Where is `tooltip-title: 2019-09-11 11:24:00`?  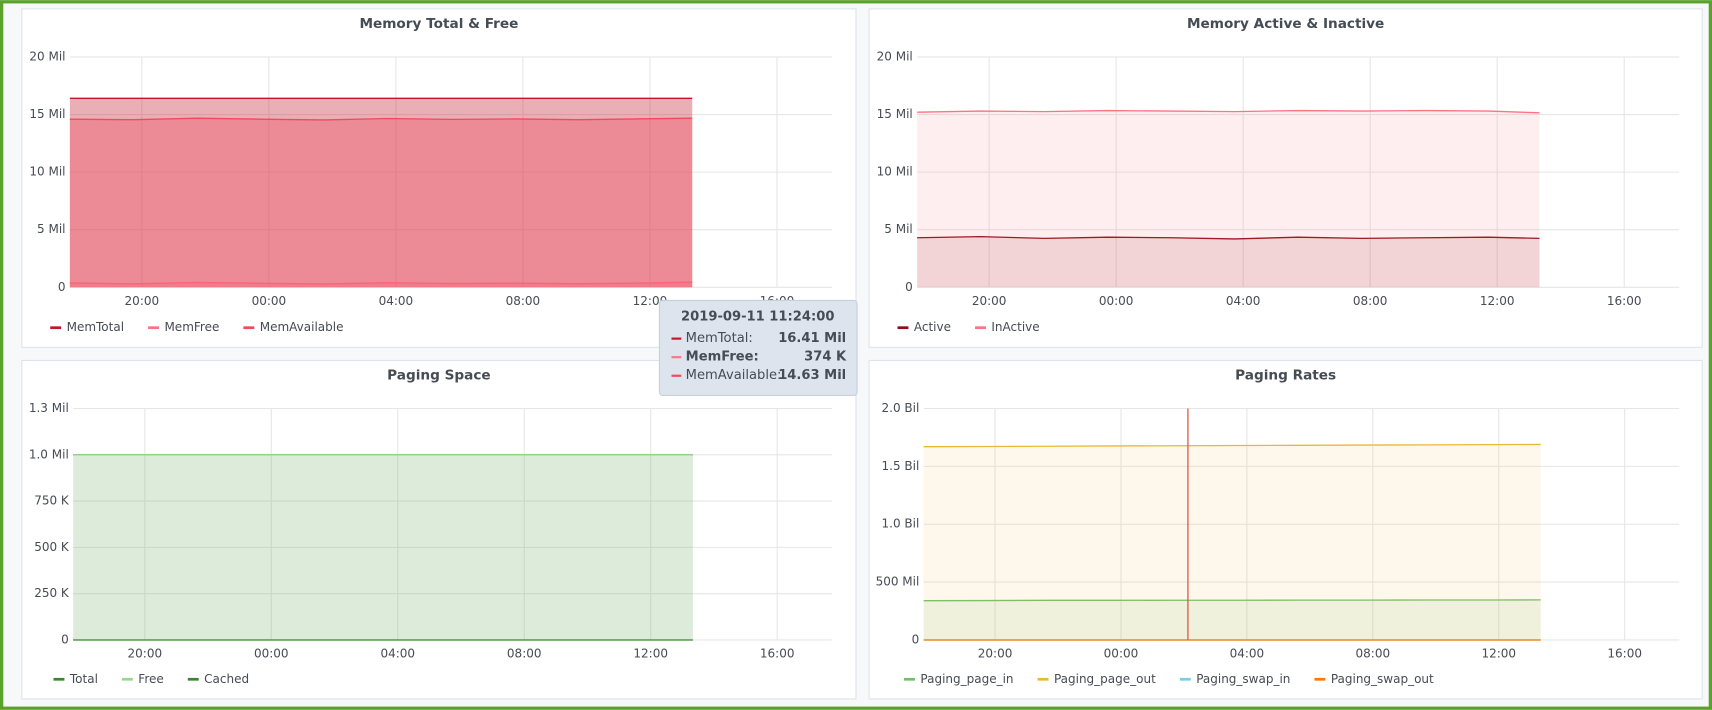
tooltip-title: 2019-09-11 11:24:00 is located at coordinates (757, 316).